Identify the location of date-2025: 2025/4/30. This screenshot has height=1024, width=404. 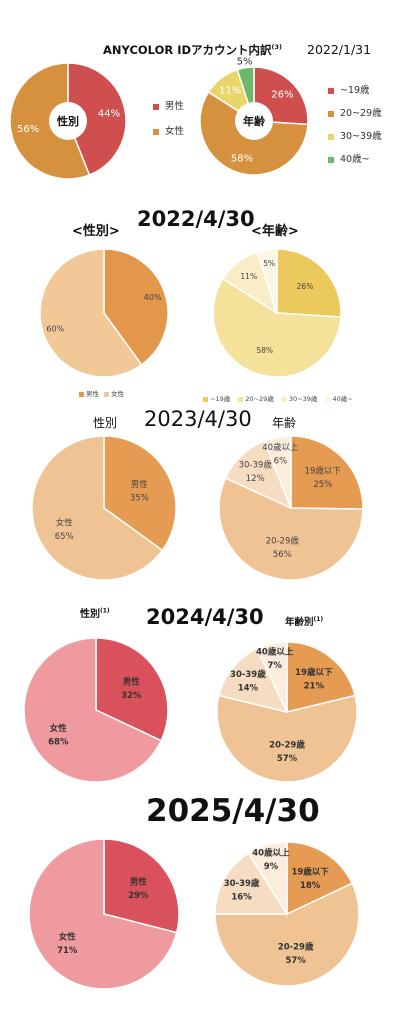
(233, 811).